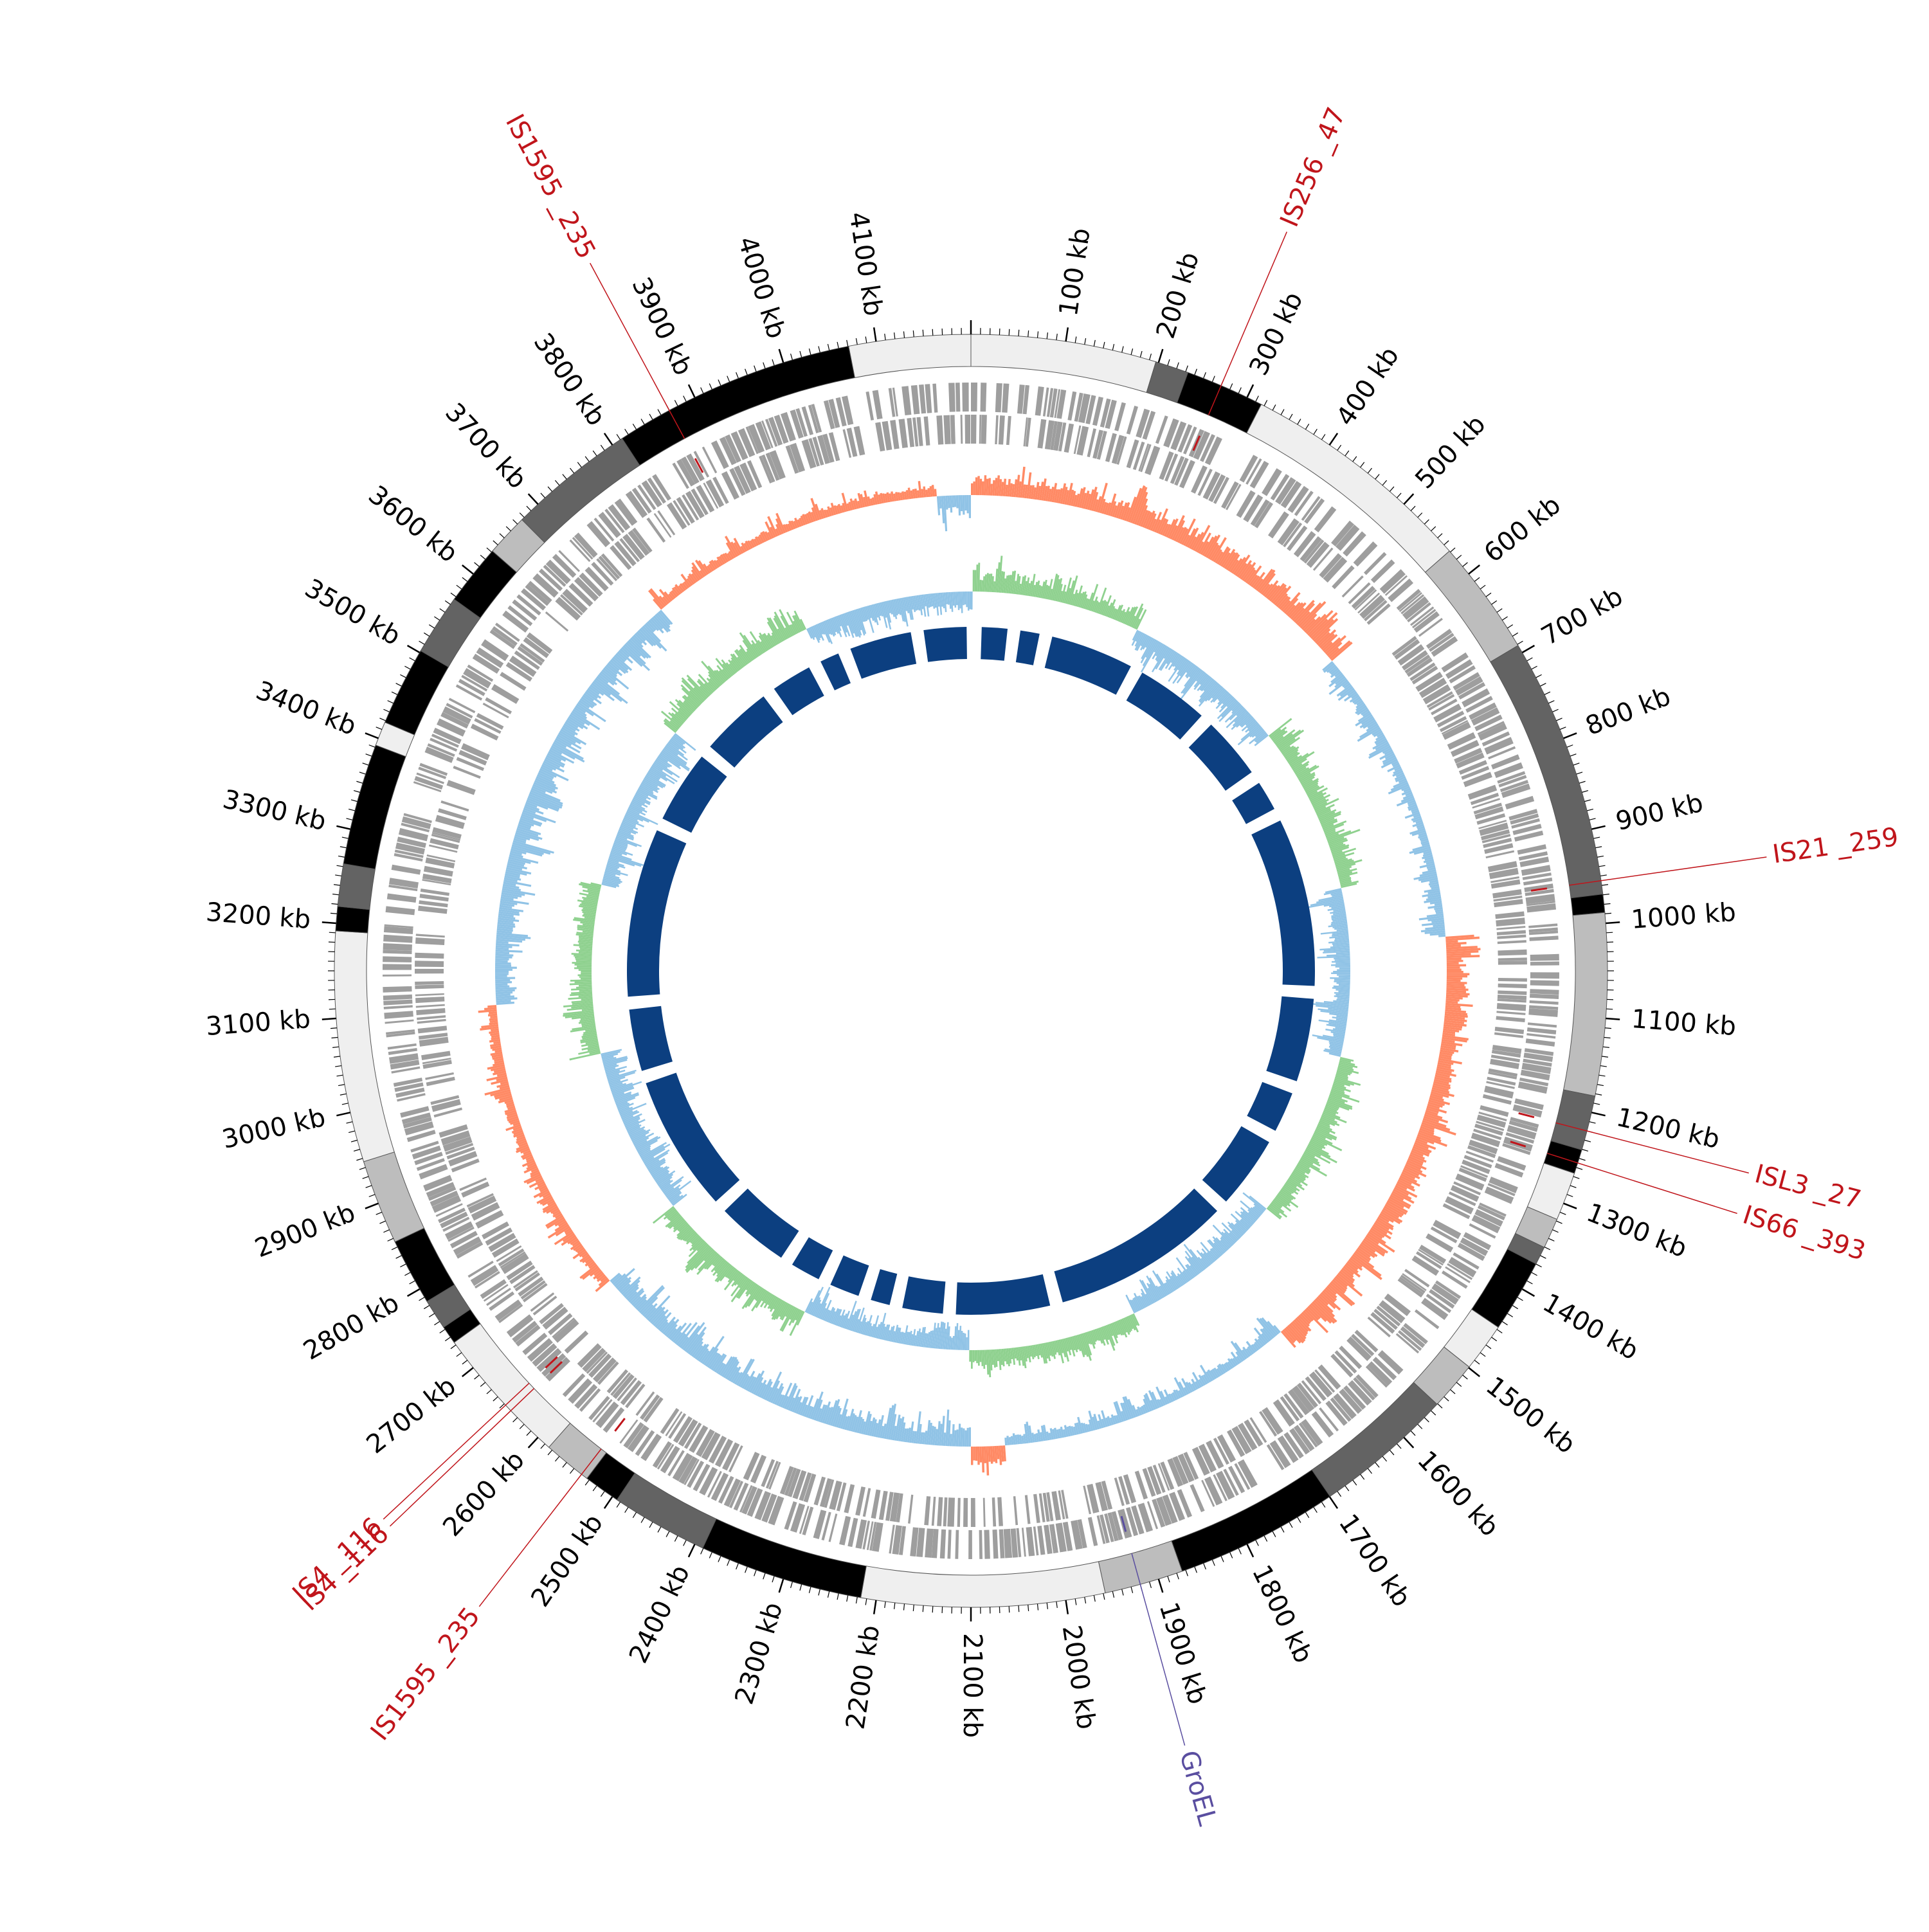  Describe the element at coordinates (273, 1129) in the screenshot. I see `tick-label: 3000 kb` at that location.